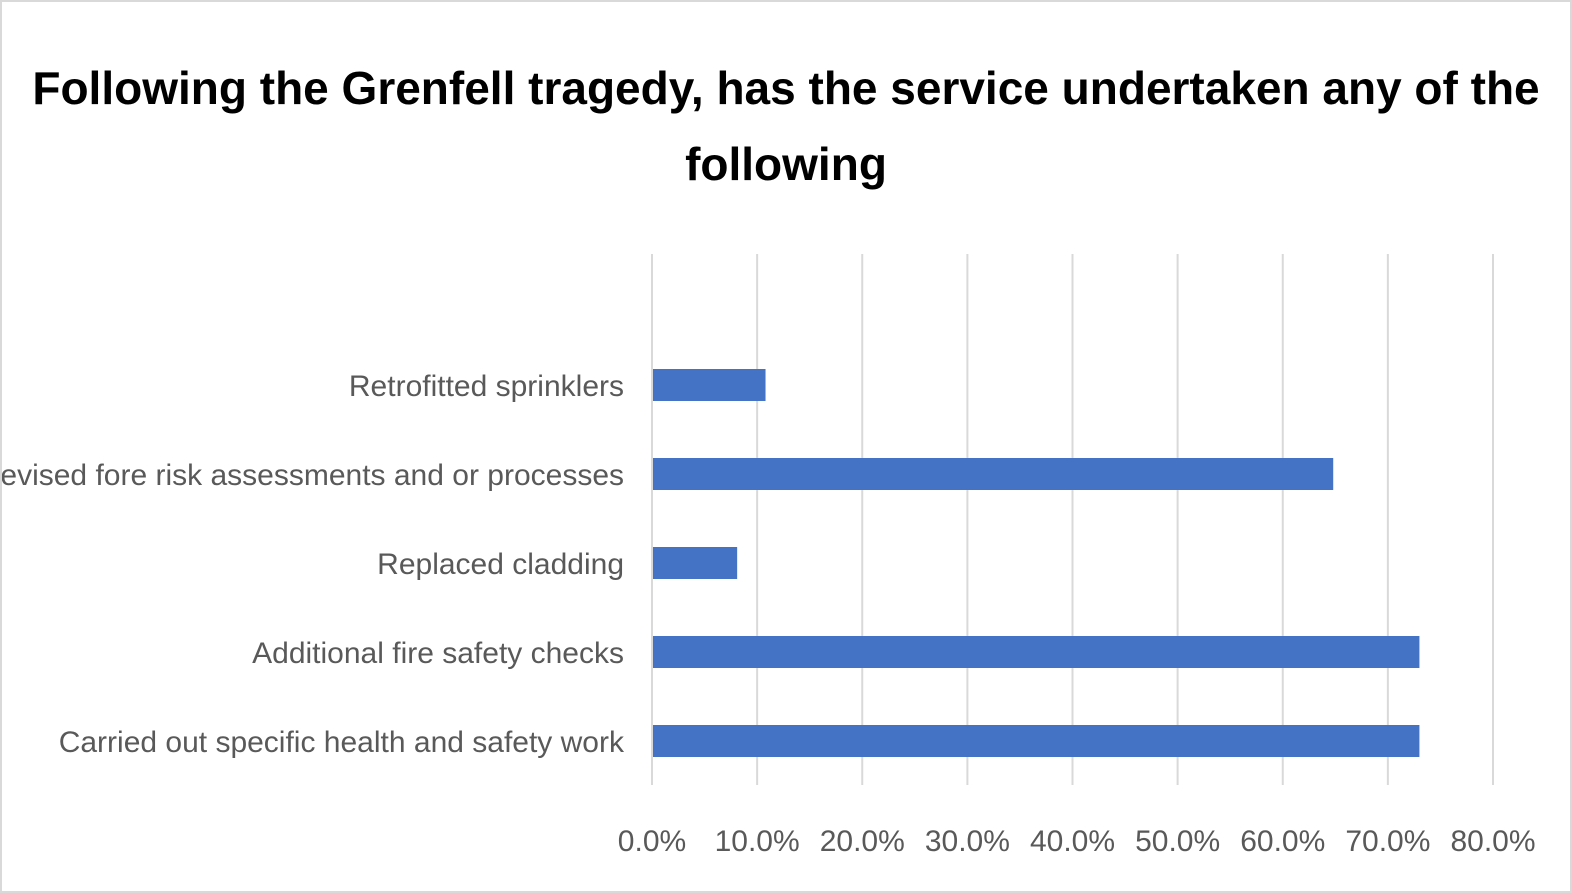 Image resolution: width=1572 pixels, height=893 pixels. I want to click on x-tick-label: 70.0%, so click(1387, 841).